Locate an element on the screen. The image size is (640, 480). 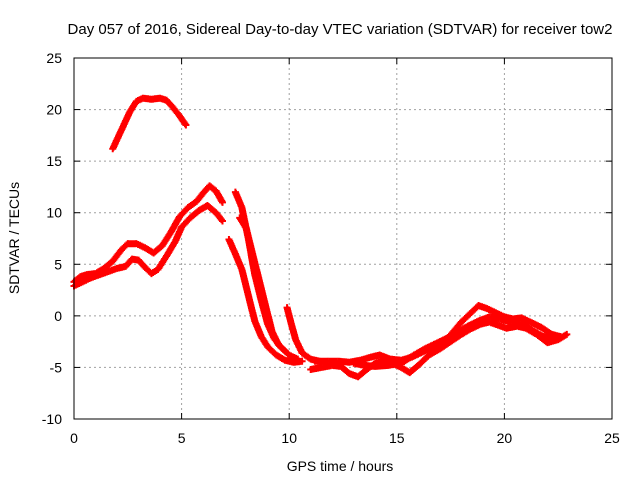
x-tick-label: 20 is located at coordinates (505, 438).